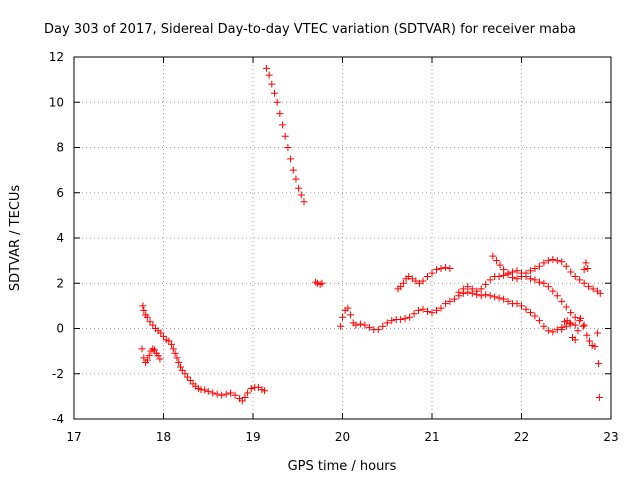 This screenshot has height=480, width=640. Describe the element at coordinates (331, 419) in the screenshot. I see `y-tick: -4` at that location.